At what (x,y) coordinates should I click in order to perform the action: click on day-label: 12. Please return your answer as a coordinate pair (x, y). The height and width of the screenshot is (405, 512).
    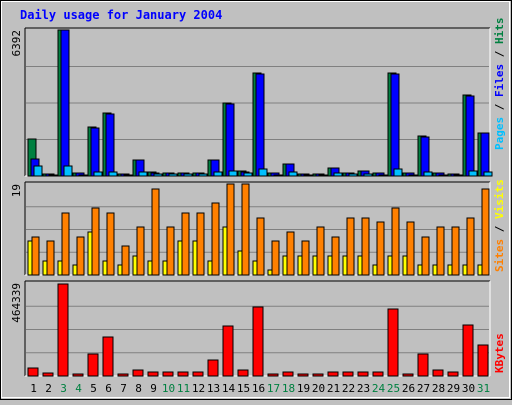
    Looking at the image, I should click on (198, 388).